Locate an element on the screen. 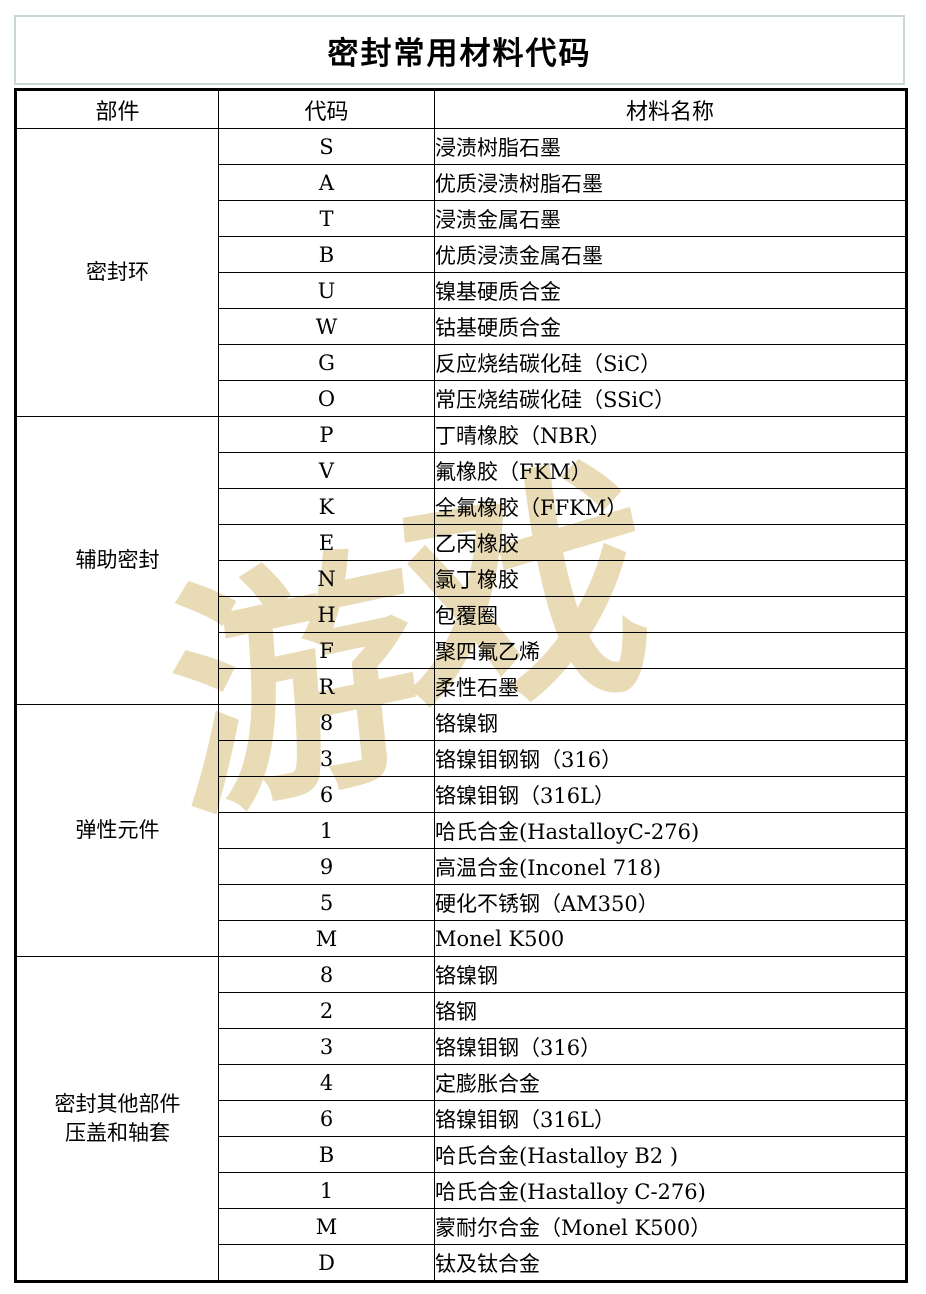 The height and width of the screenshot is (1294, 926). material-code: 4 is located at coordinates (326, 1082).